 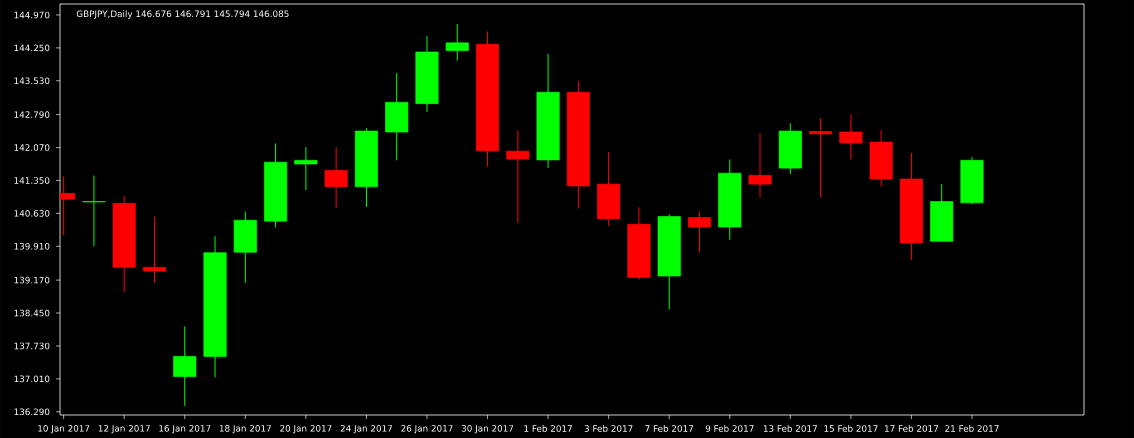 What do you see at coordinates (32, 48) in the screenshot?
I see `y-tick-label: 144.250` at bounding box center [32, 48].